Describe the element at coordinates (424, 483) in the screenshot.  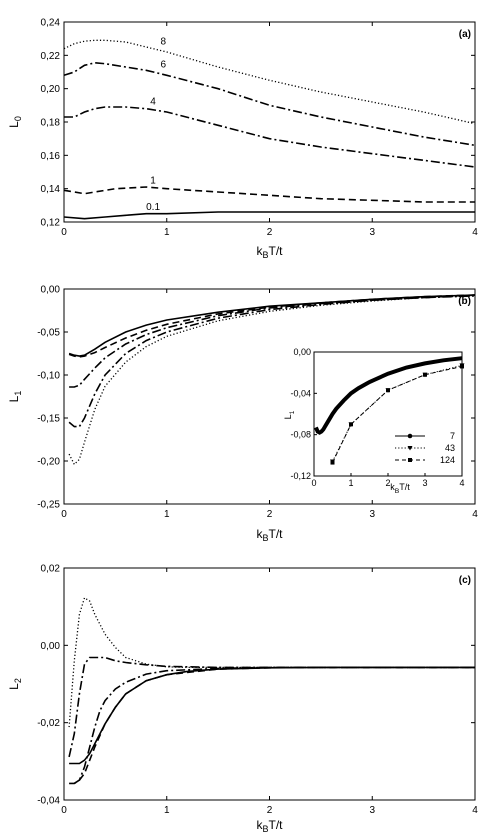
I see `inset-x-tick-label: 3` at that location.